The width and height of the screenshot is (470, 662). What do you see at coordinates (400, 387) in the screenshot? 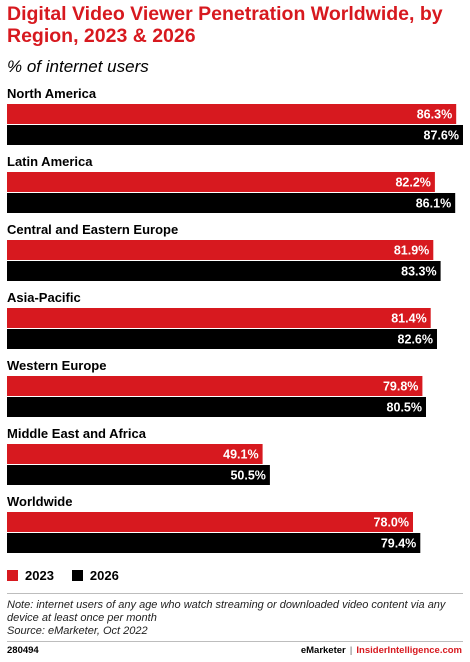
I see `value-label-western-europe-2023: 79.8%` at bounding box center [400, 387].